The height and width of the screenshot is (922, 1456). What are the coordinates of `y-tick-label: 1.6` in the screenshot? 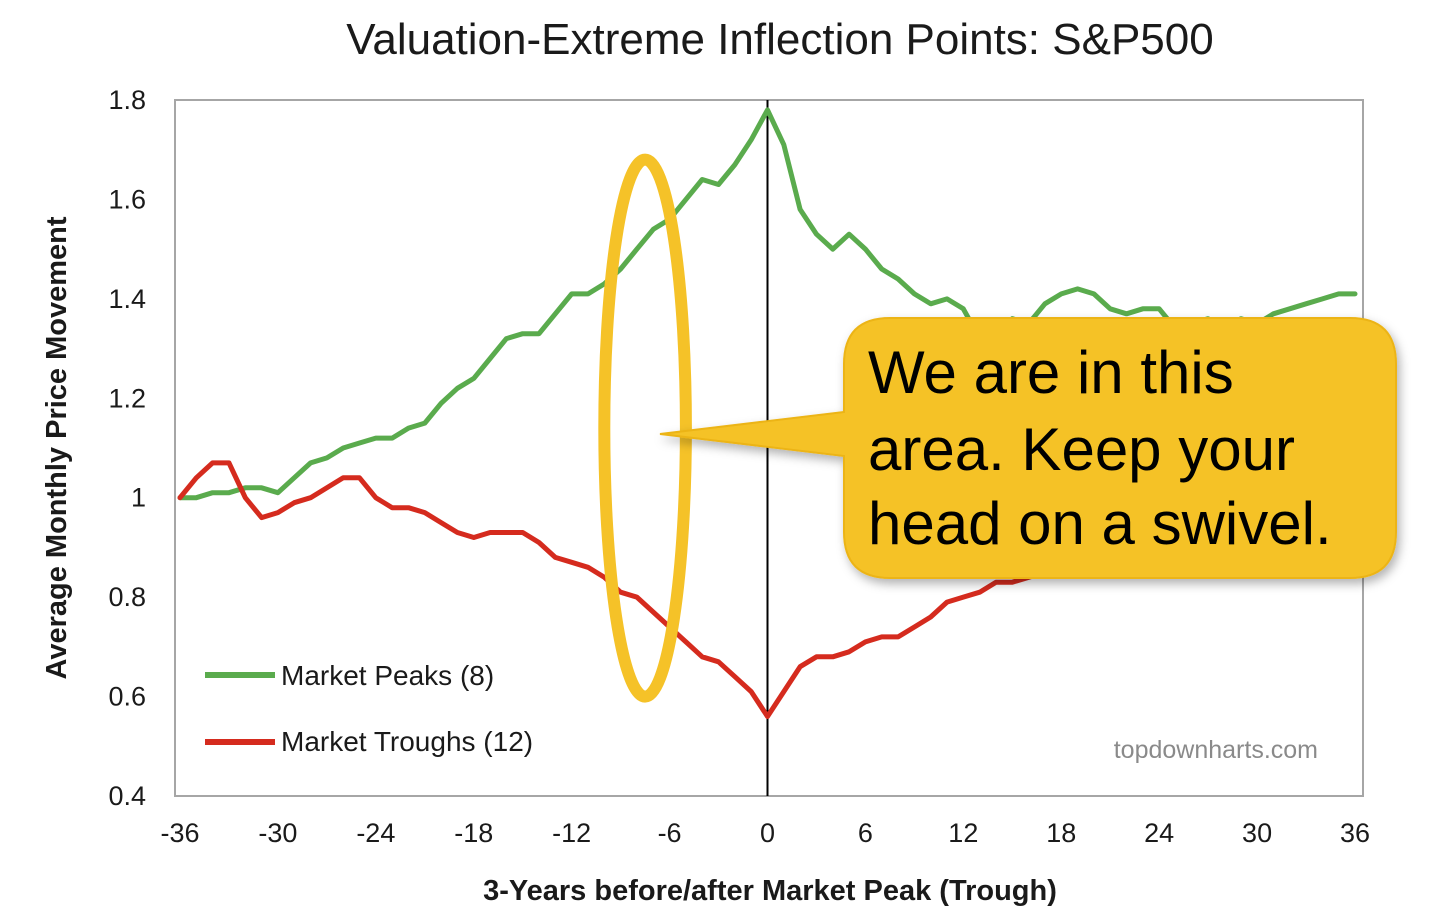 It's located at (127, 199).